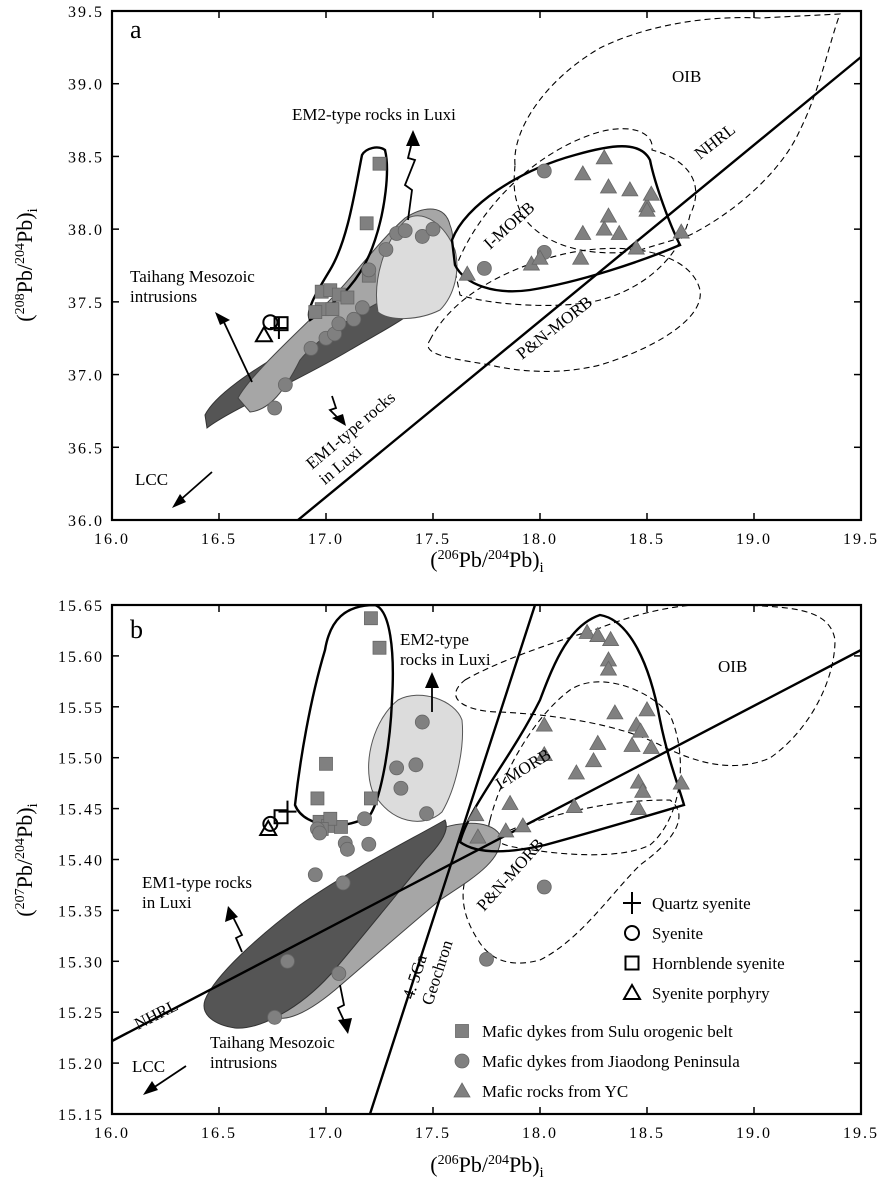 The width and height of the screenshot is (881, 1196). Describe the element at coordinates (555, 1091) in the screenshot. I see `legend-label-mafic-rocks-from-yc: Mafic rocks from YC` at that location.